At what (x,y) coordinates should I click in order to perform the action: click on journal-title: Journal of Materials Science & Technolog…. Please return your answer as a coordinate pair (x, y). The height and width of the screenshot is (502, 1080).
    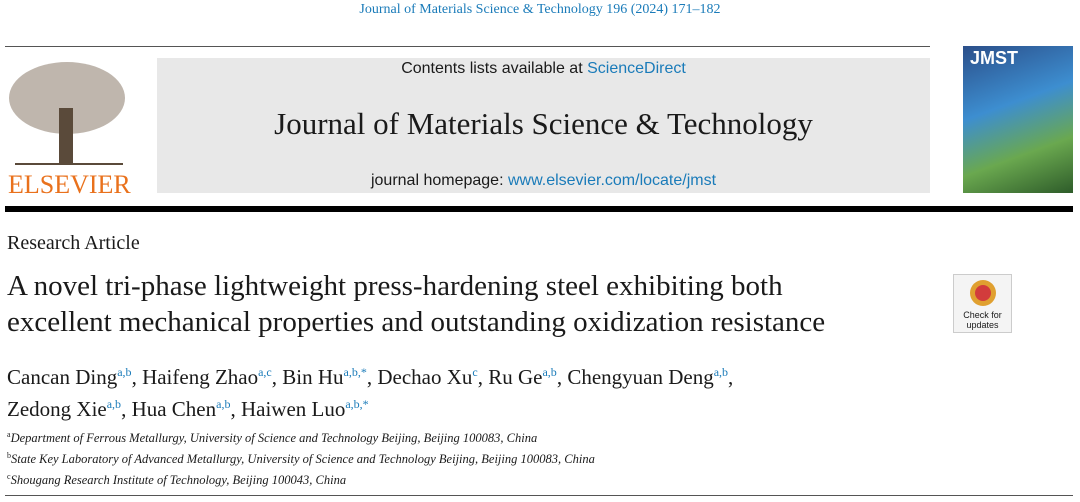
    Looking at the image, I should click on (543, 123).